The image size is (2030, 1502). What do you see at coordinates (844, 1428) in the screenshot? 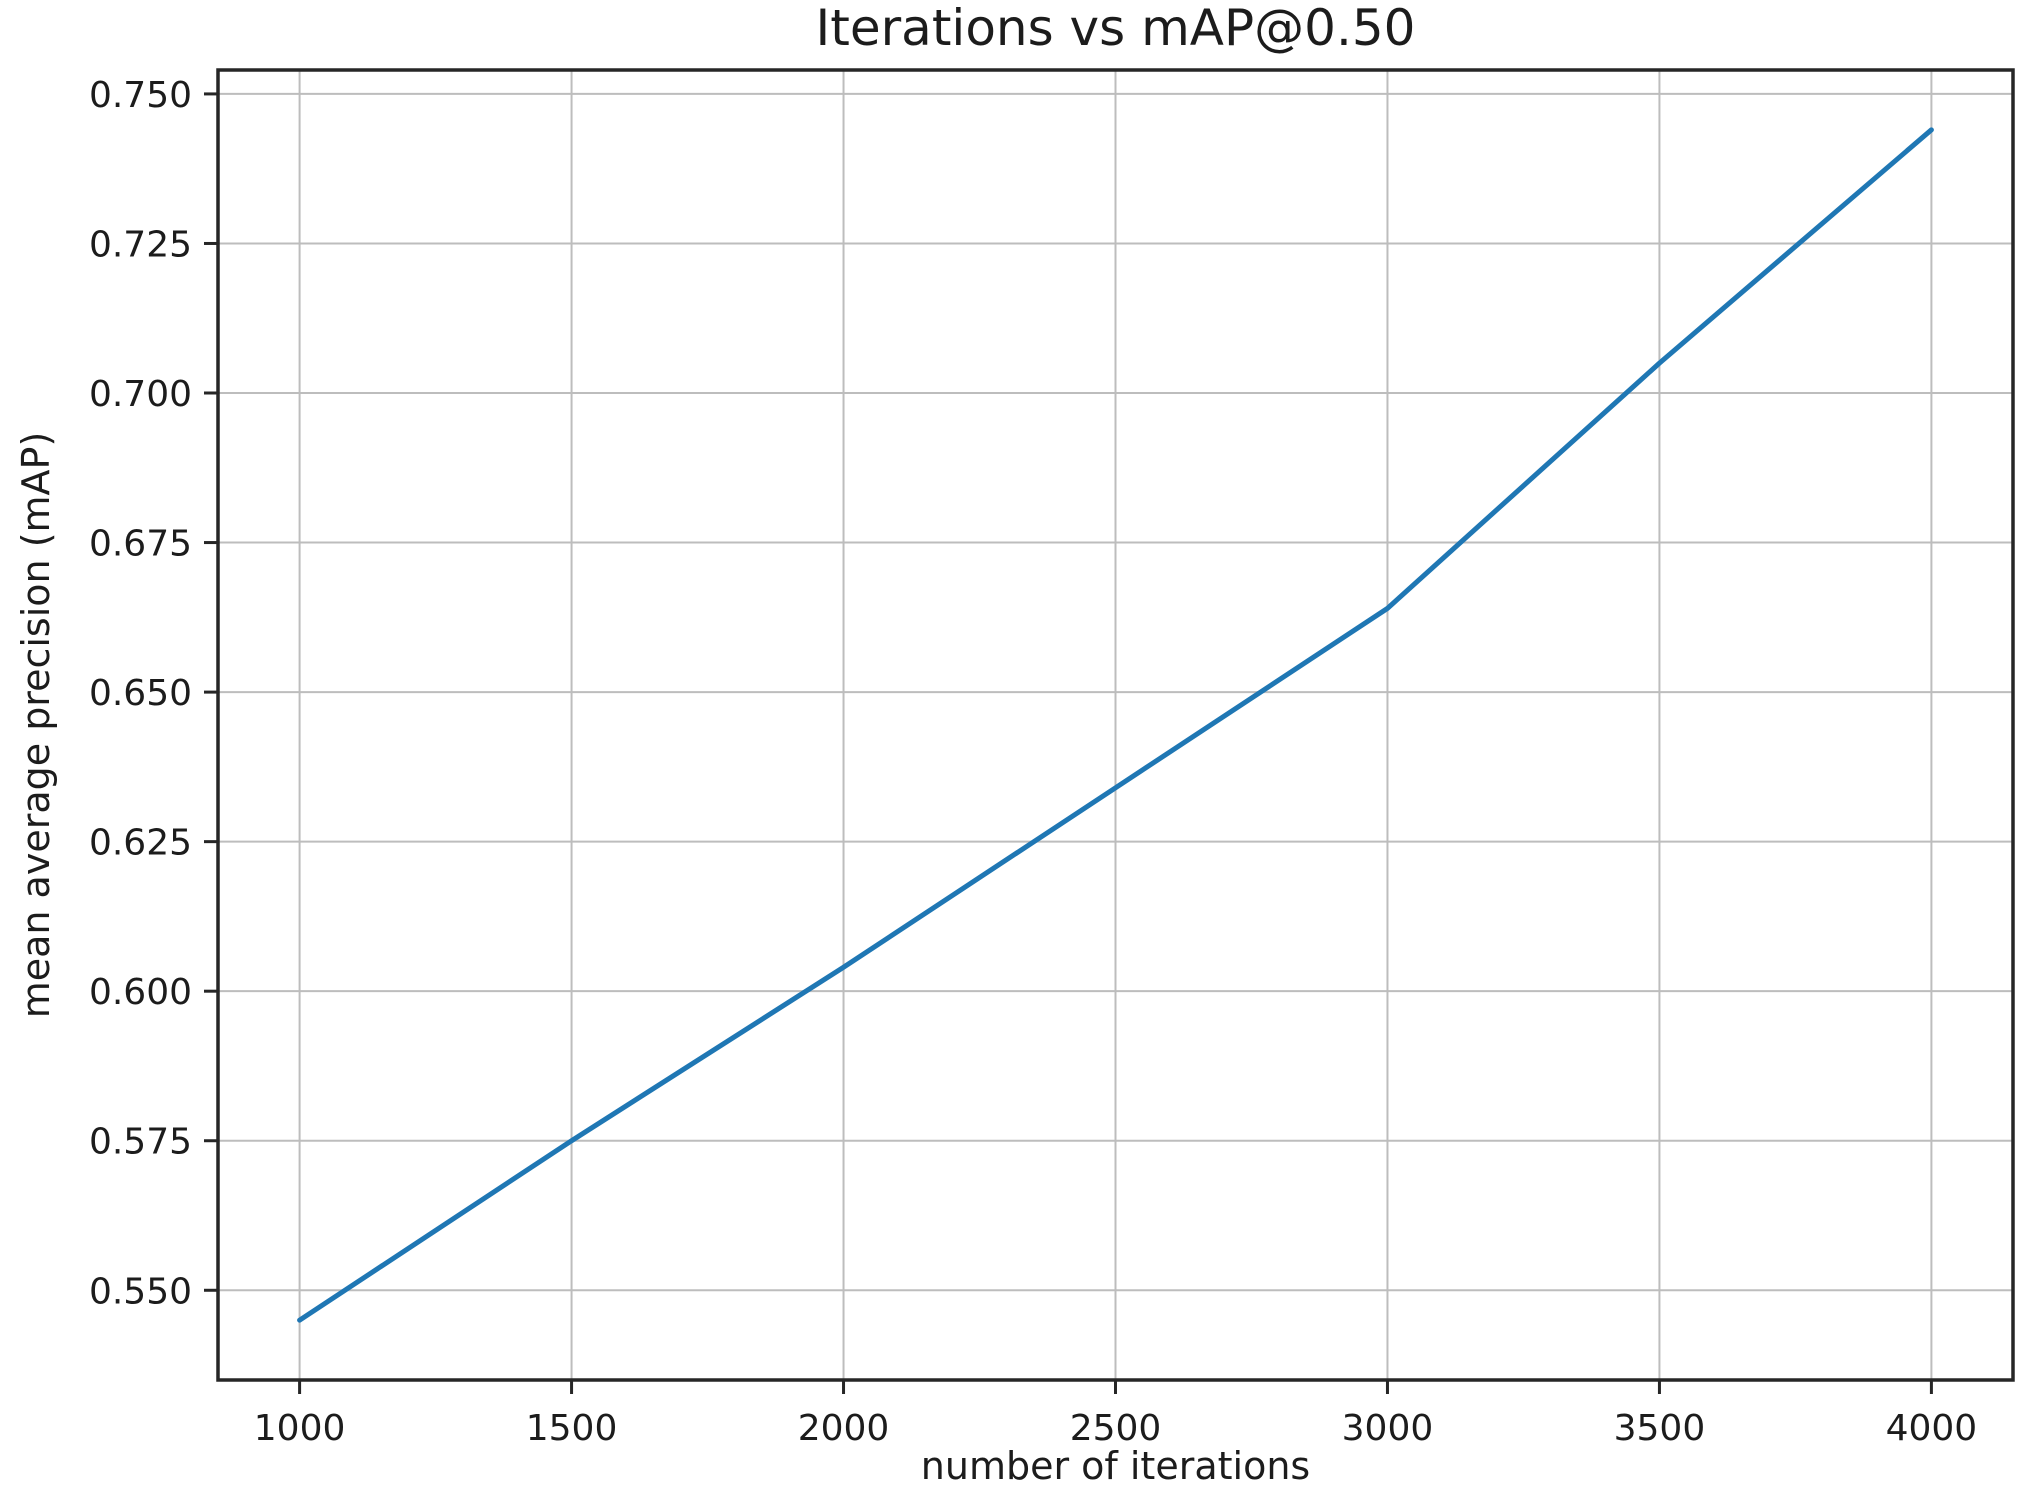
I see `x-tick-label: 2000` at bounding box center [844, 1428].